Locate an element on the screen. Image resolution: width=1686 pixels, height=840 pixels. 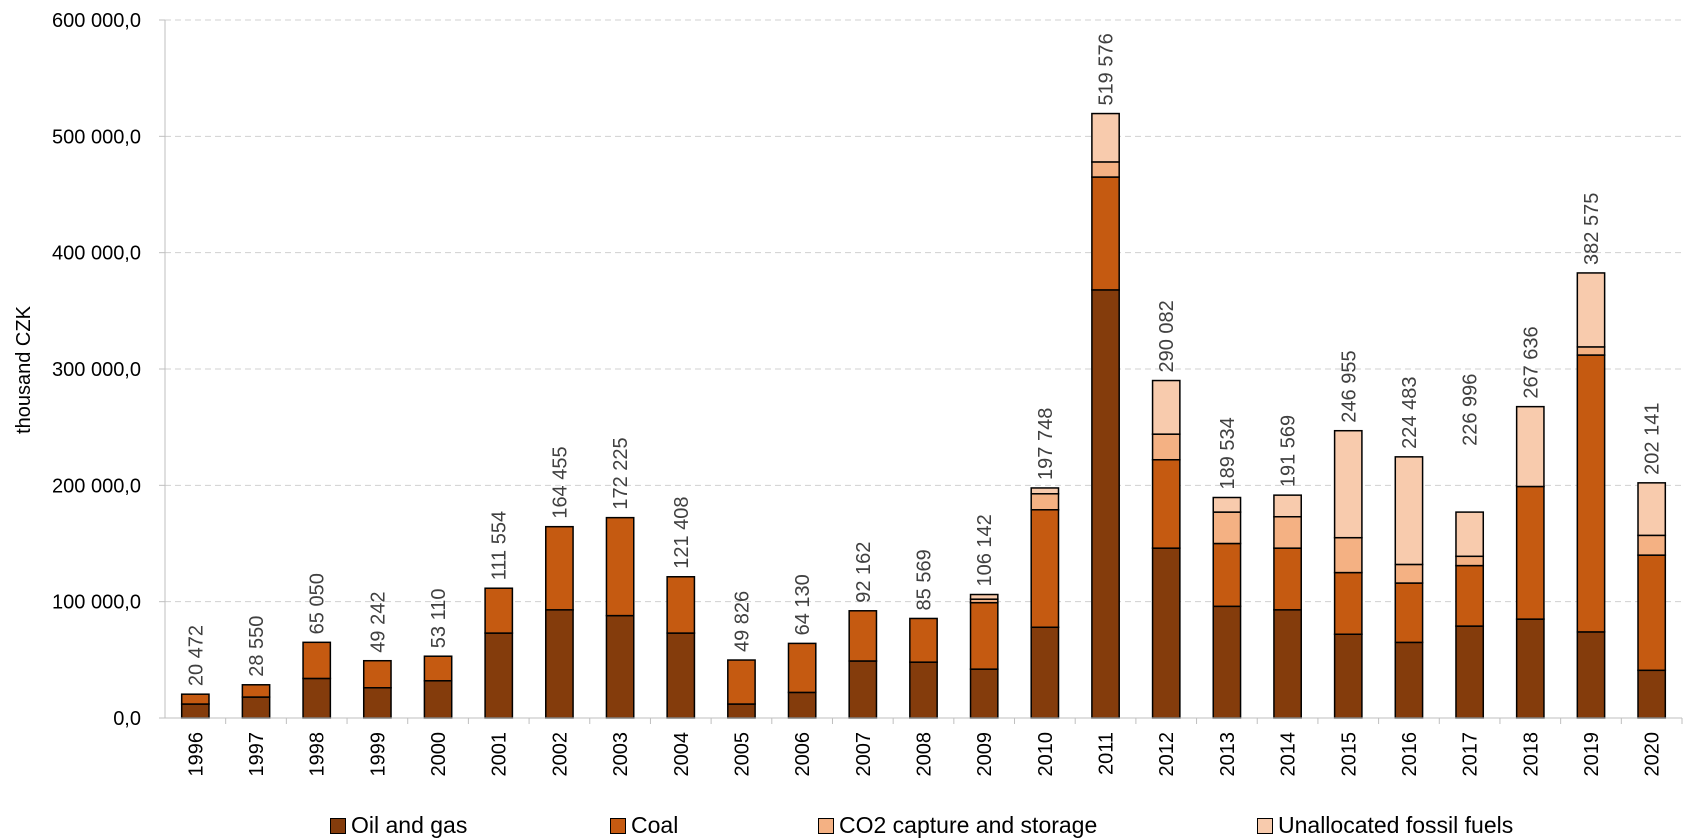
total-label-2015: 246 955 is located at coordinates (1349, 386).